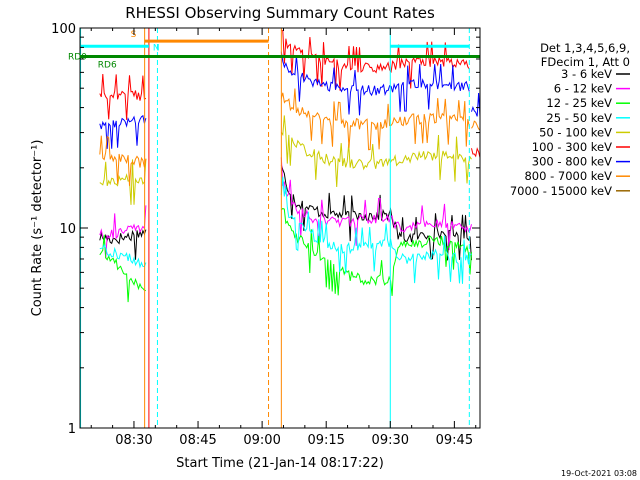 This screenshot has height=480, width=640. Describe the element at coordinates (261, 440) in the screenshot. I see `x-tick-label: 09:00` at that location.